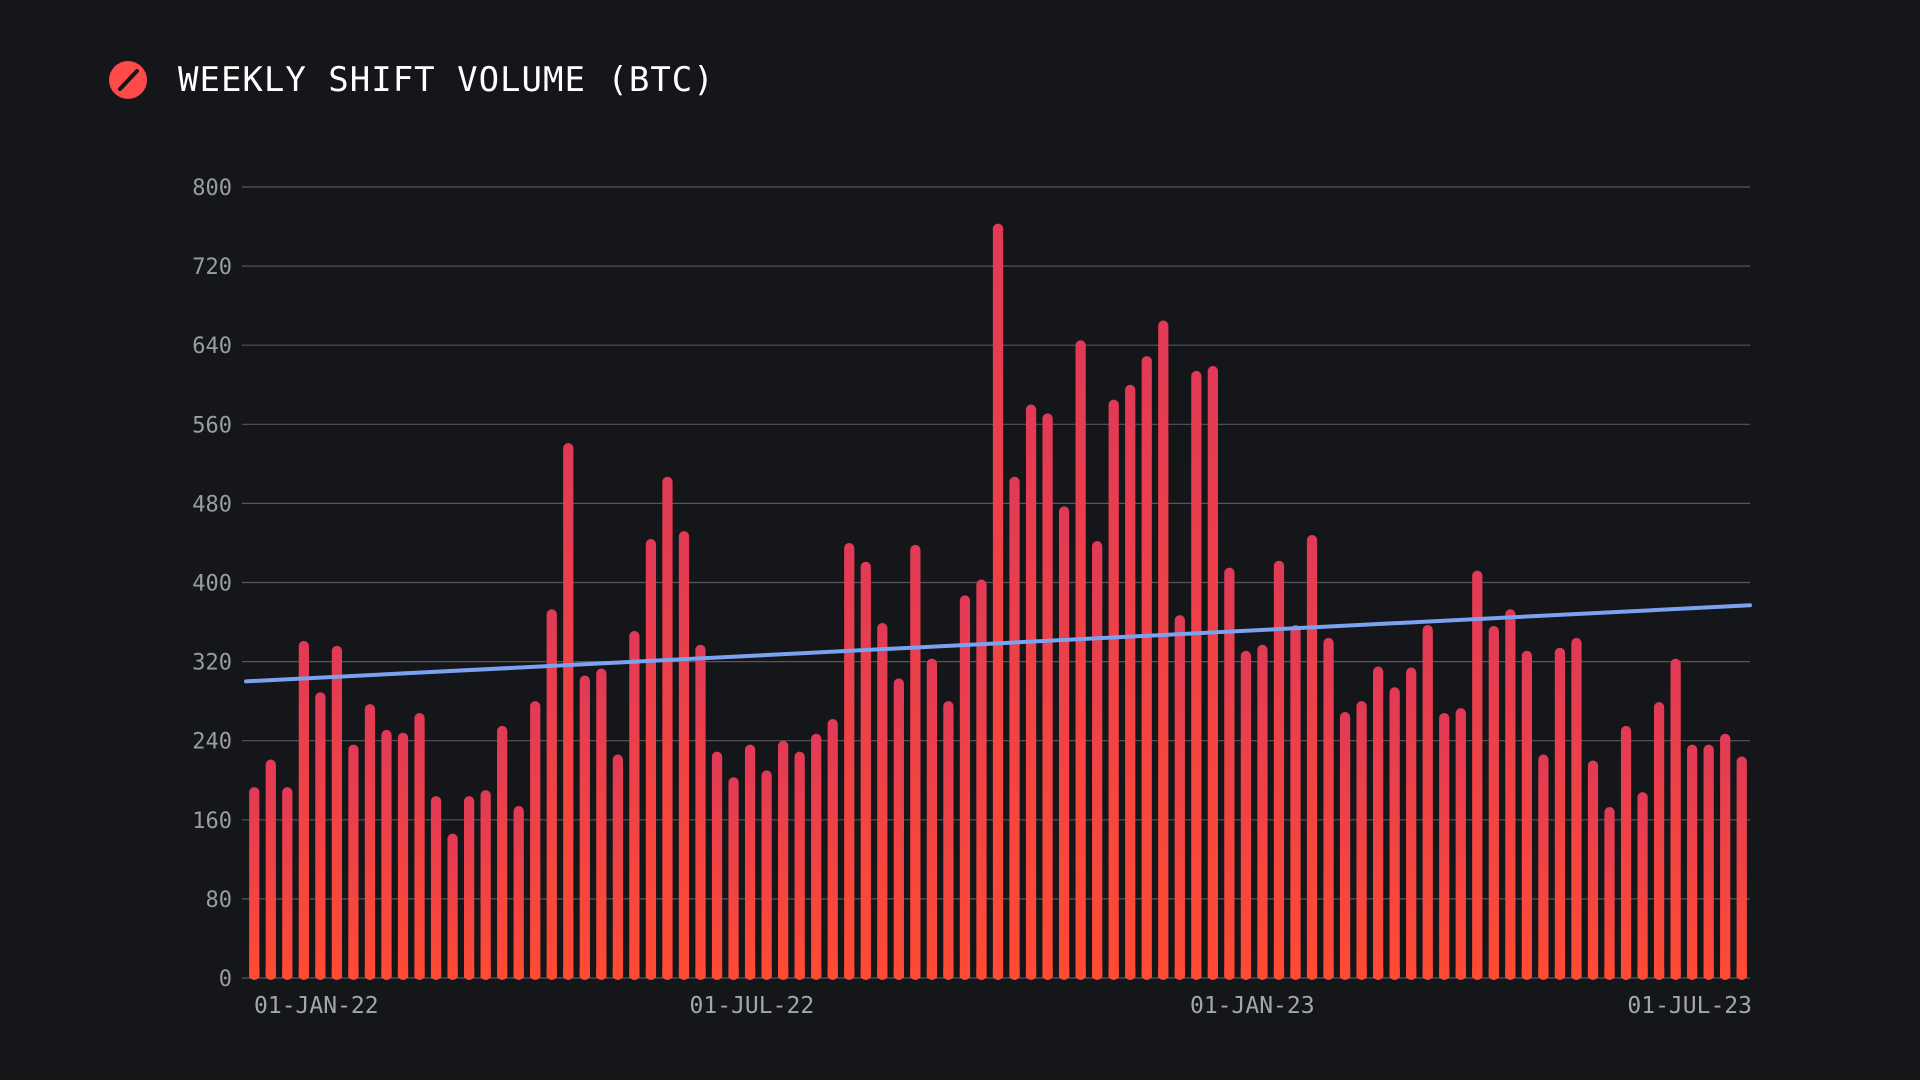 The width and height of the screenshot is (1920, 1080). What do you see at coordinates (1689, 1006) in the screenshot?
I see `x-tick-label: 01-JUL-23` at bounding box center [1689, 1006].